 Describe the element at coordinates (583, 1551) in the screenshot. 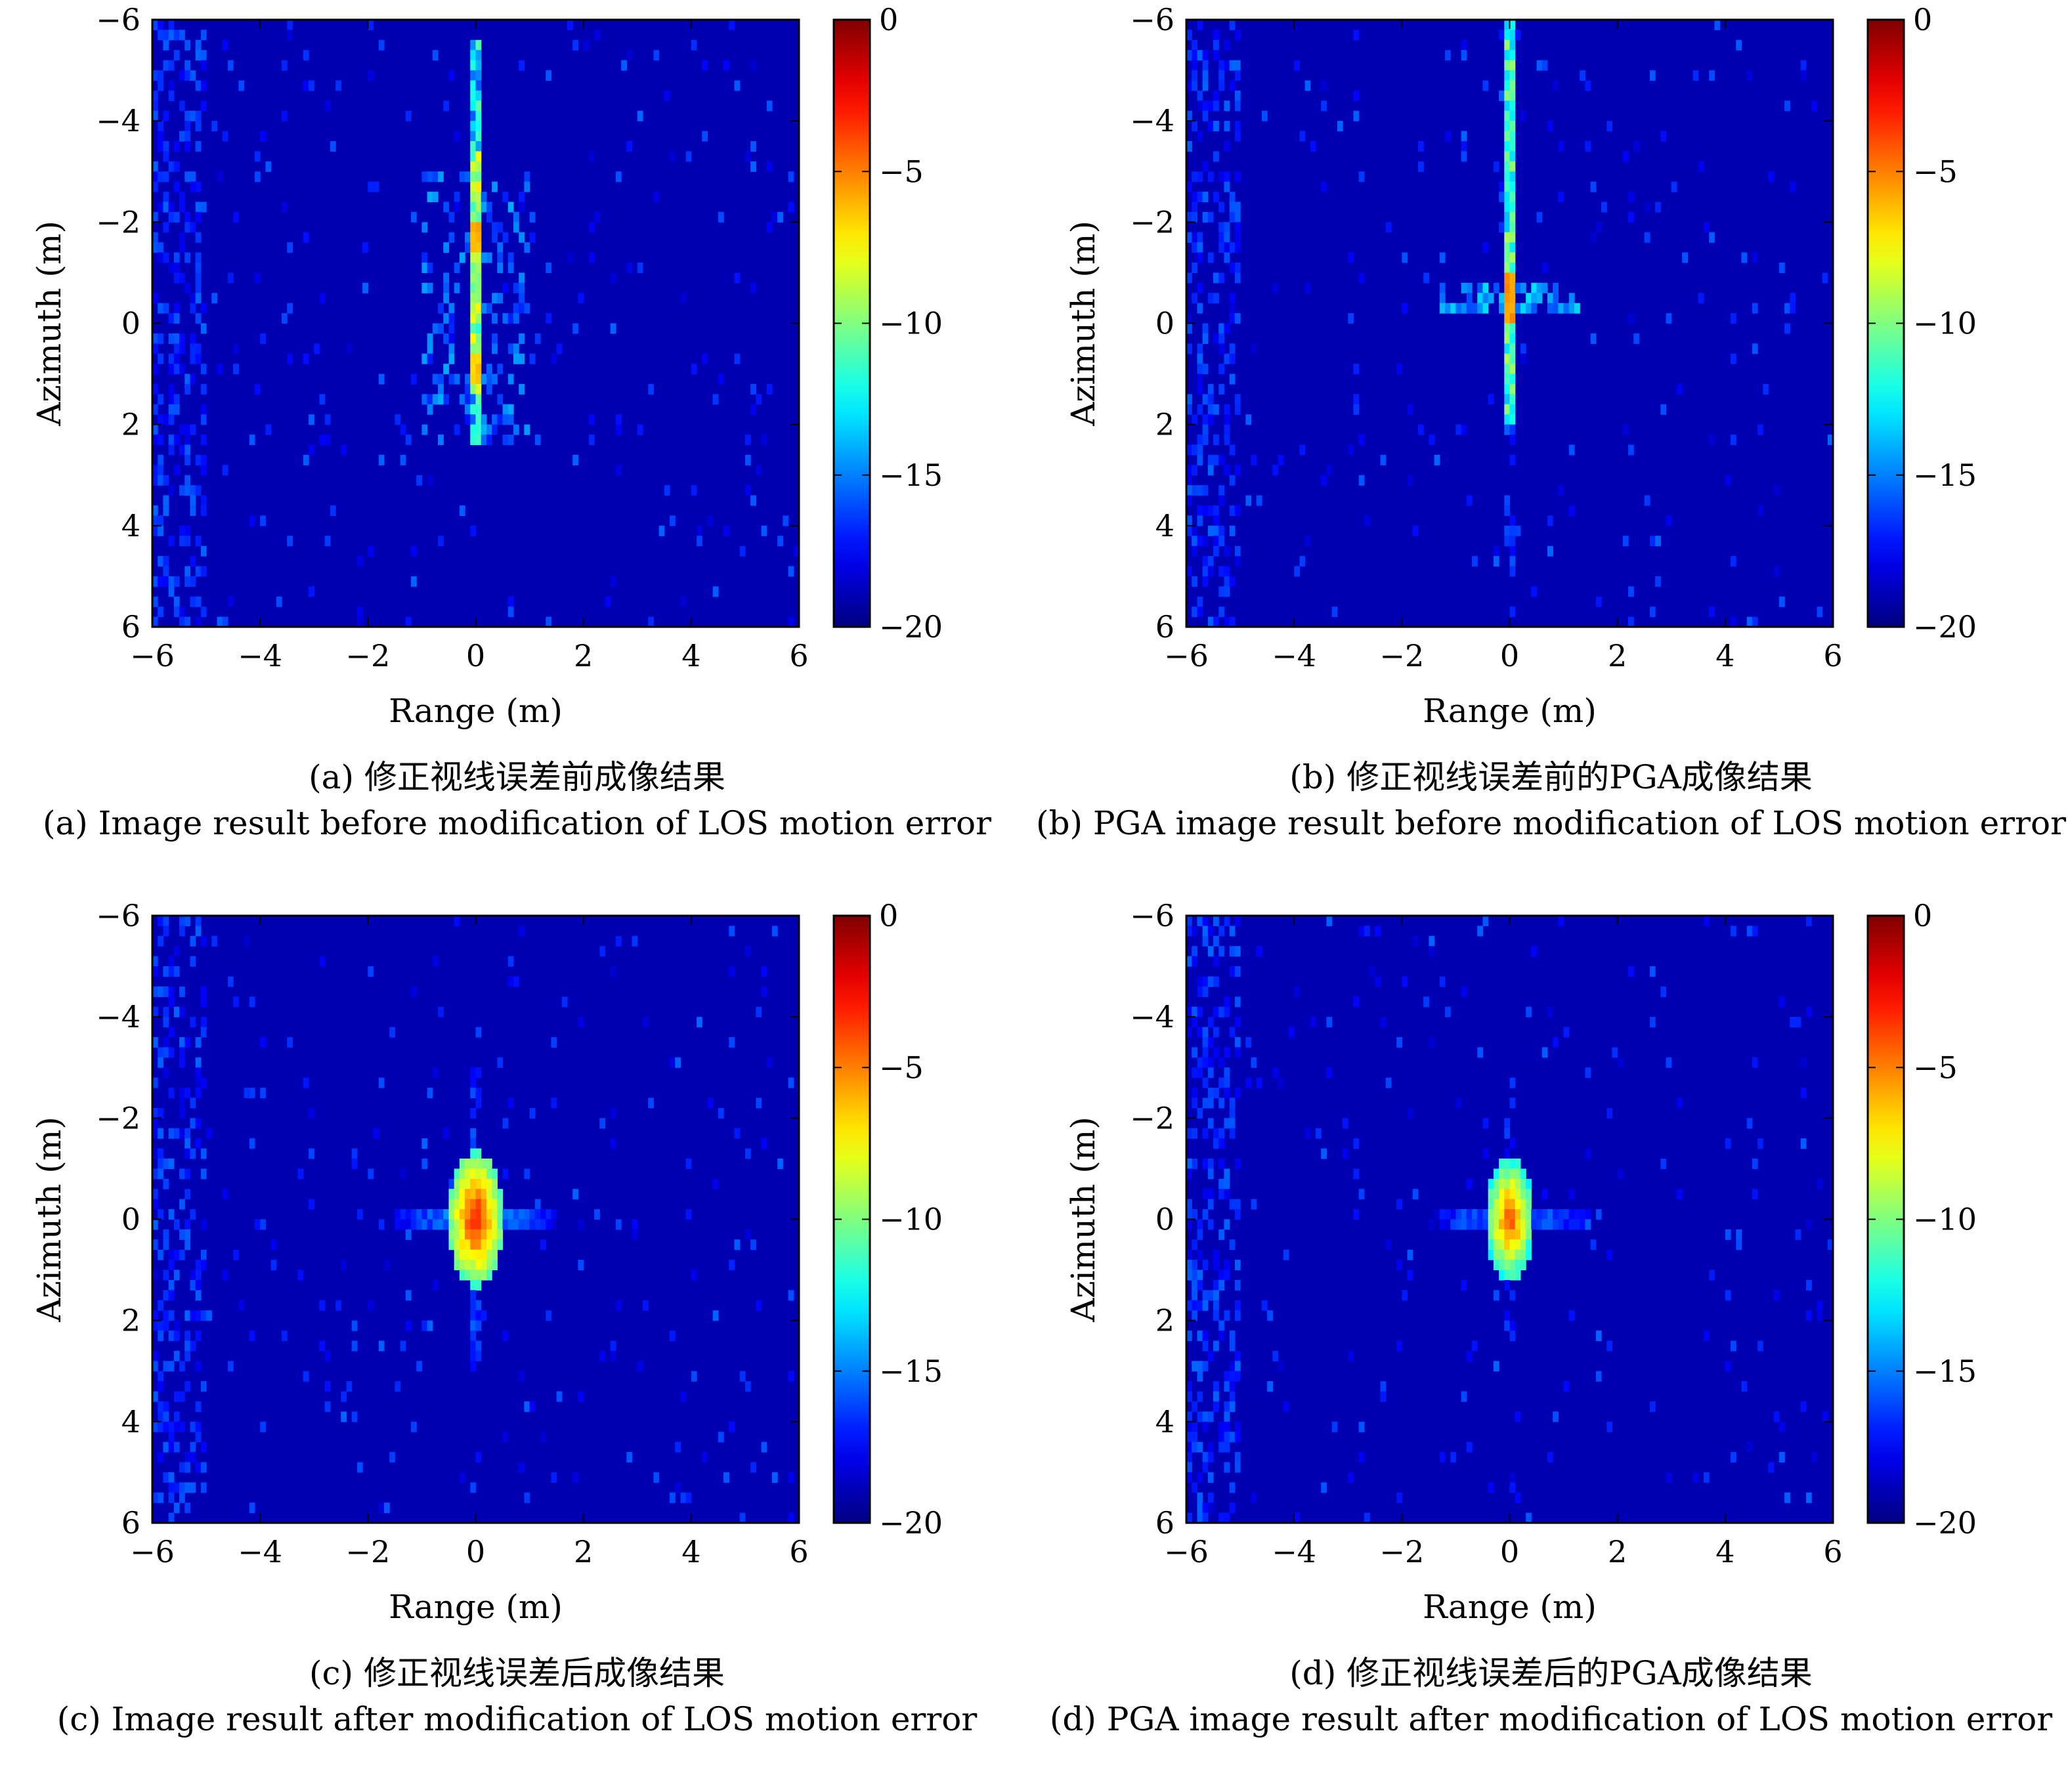

I see `x-tick-label: 2` at that location.